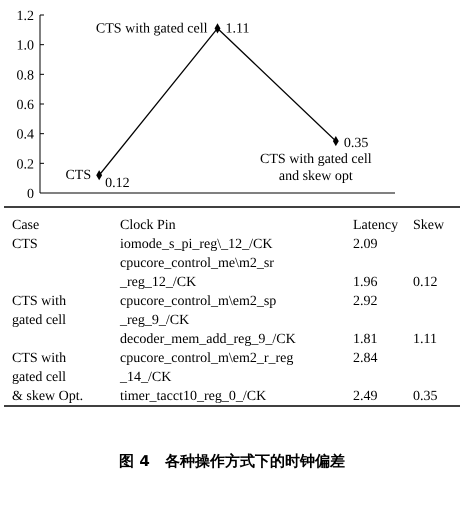 The image size is (464, 505). I want to click on text: 1.11, so click(425, 339).